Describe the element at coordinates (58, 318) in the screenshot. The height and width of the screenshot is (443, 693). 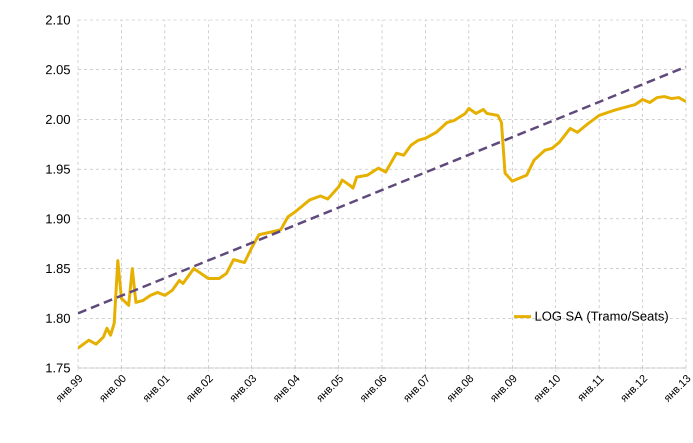
I see `y-tick-label: 1.80` at that location.